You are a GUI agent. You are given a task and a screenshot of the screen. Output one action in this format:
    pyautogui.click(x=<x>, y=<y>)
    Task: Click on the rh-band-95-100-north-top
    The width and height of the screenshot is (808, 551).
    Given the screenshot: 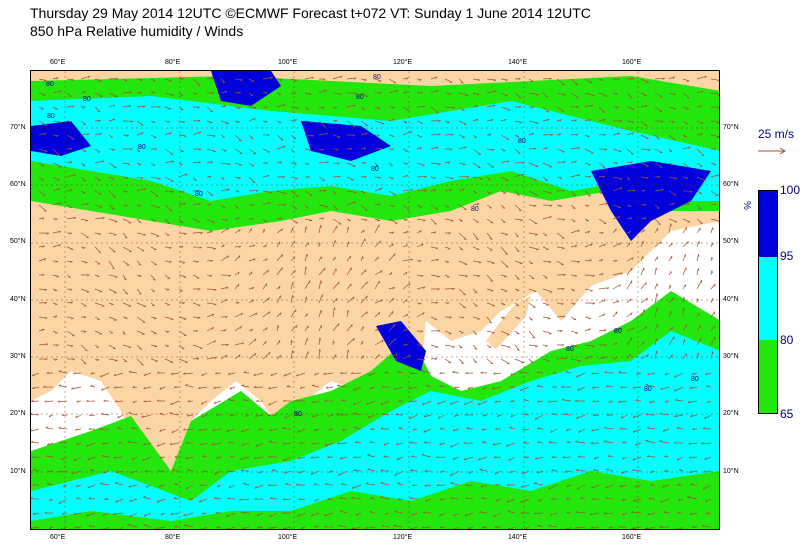 What is the action you would take?
    pyautogui.click(x=246, y=88)
    